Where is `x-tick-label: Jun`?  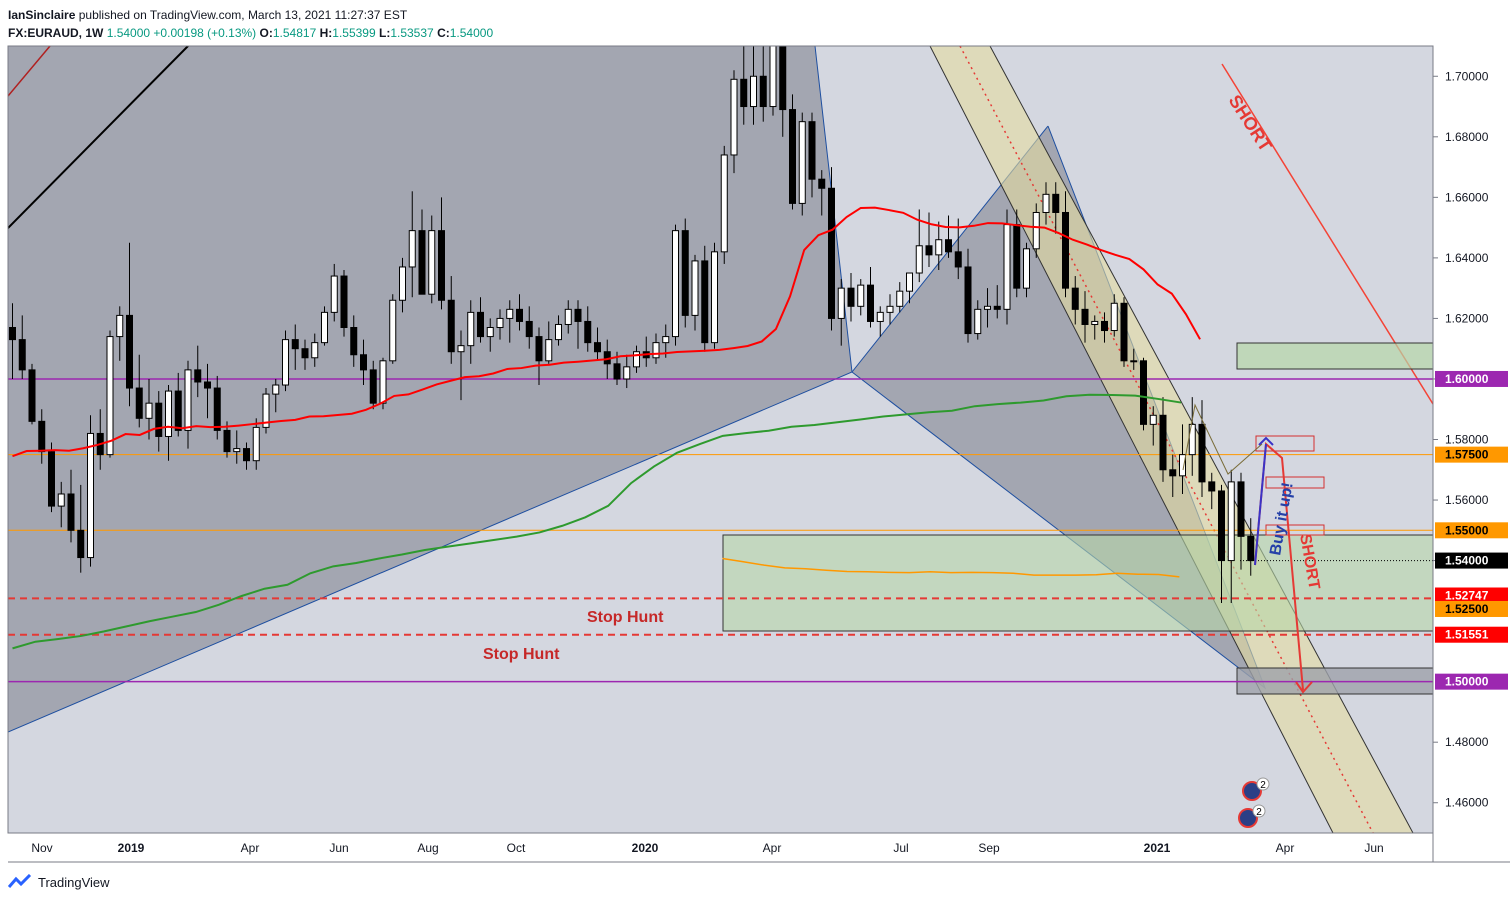 x-tick-label: Jun is located at coordinates (1373, 848).